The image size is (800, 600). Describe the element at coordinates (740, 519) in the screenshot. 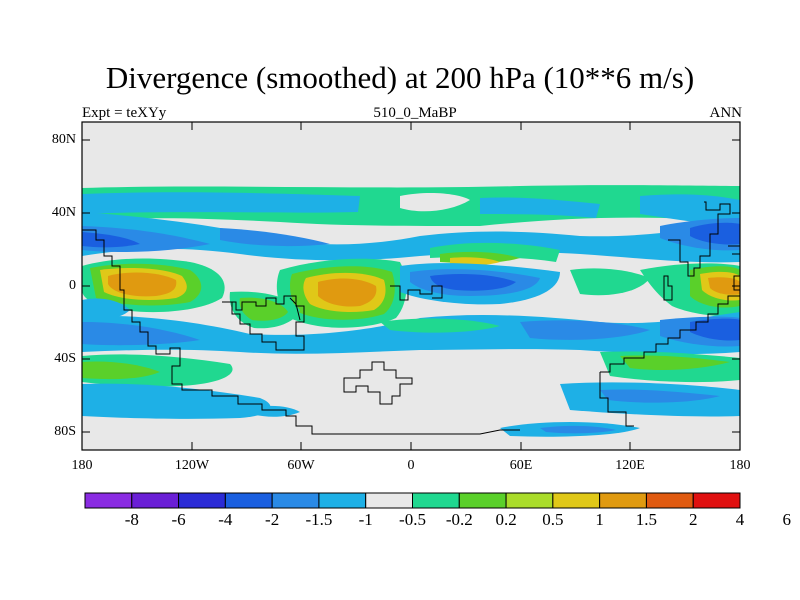

I see `colorbar-label: 4` at that location.